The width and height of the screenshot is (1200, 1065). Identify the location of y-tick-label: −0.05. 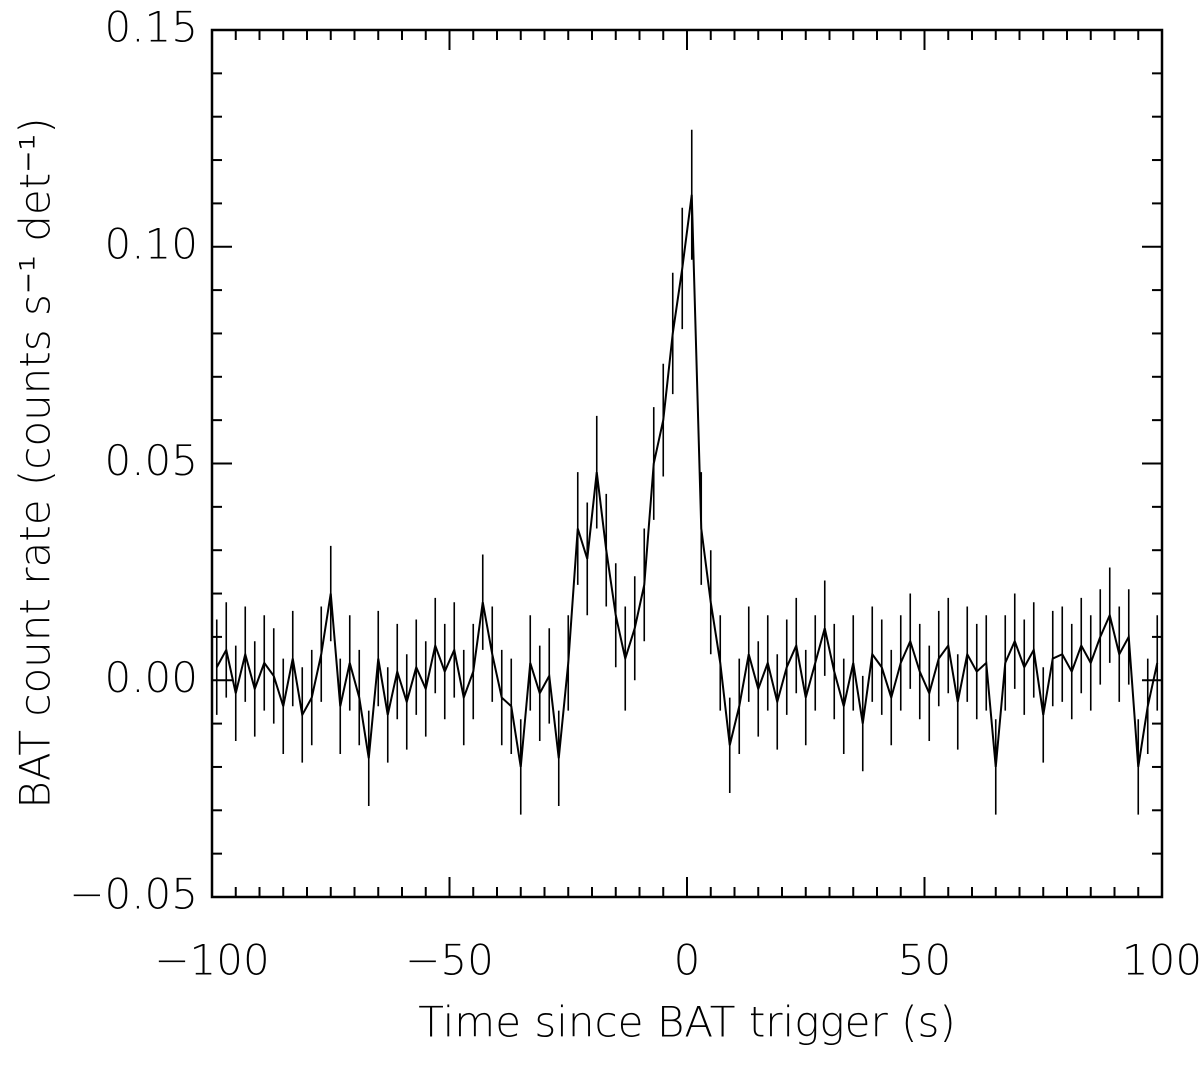
(133, 894).